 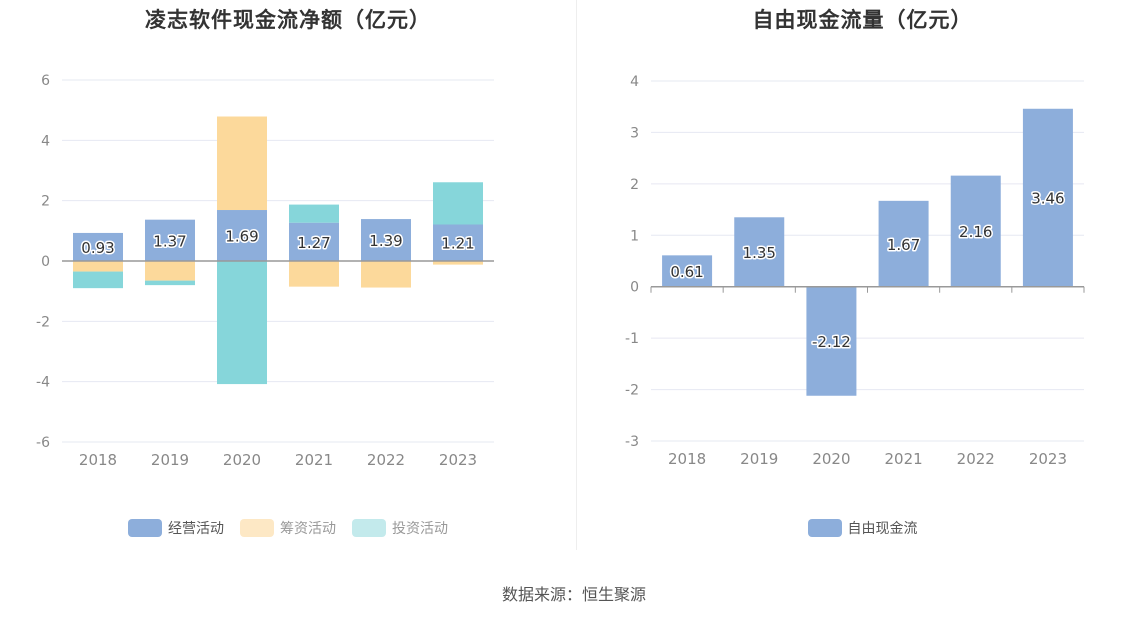 What do you see at coordinates (634, 236) in the screenshot?
I see `y-tick-label: 1` at bounding box center [634, 236].